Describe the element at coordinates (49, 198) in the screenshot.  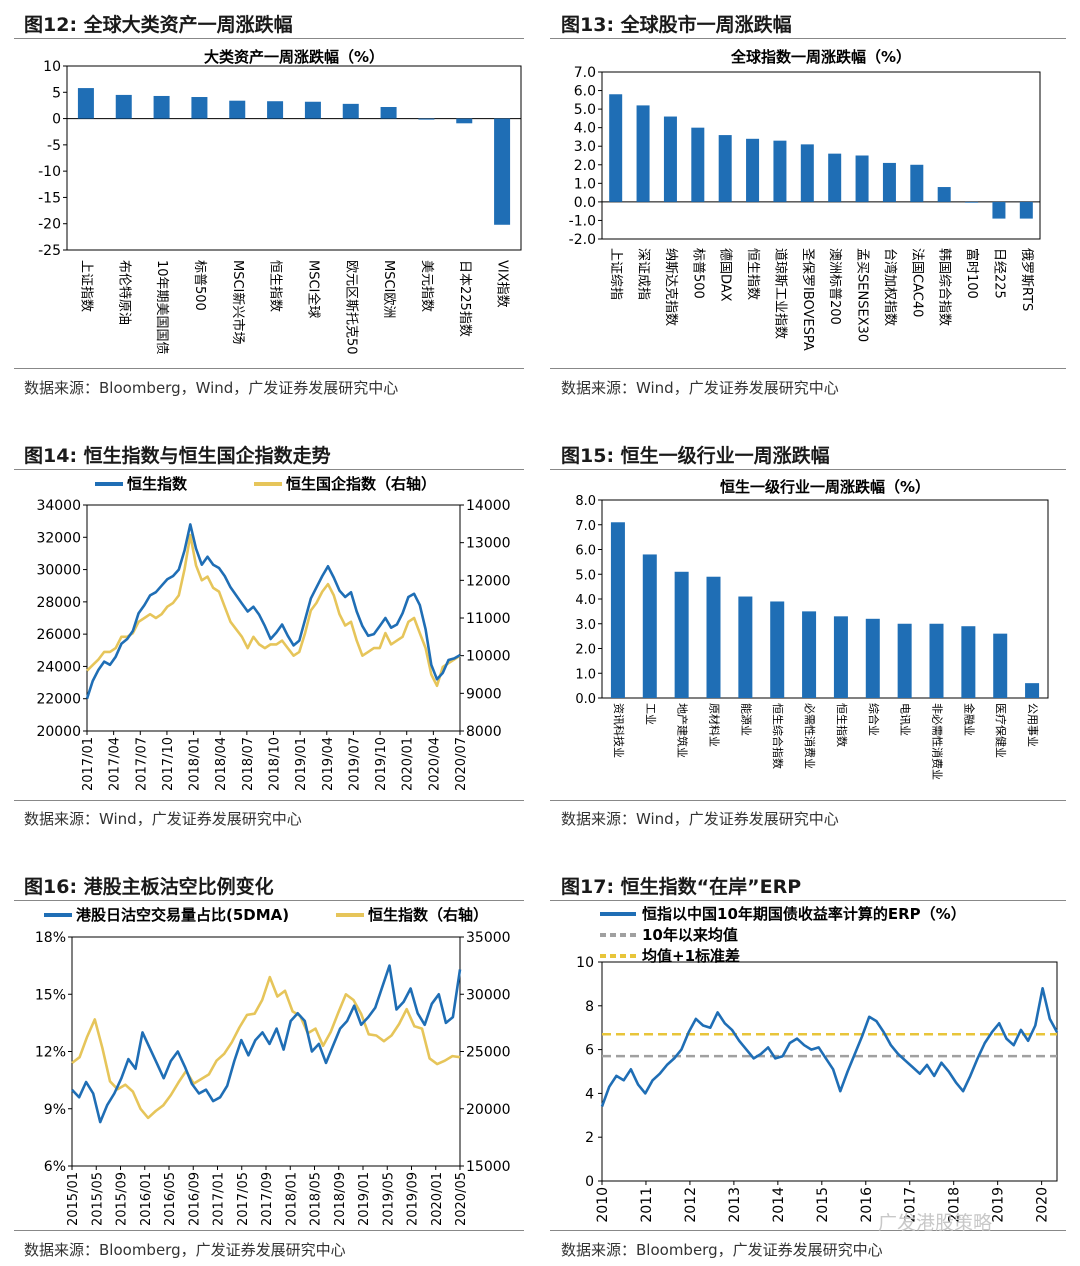
I see `y-tick-label: -15` at that location.